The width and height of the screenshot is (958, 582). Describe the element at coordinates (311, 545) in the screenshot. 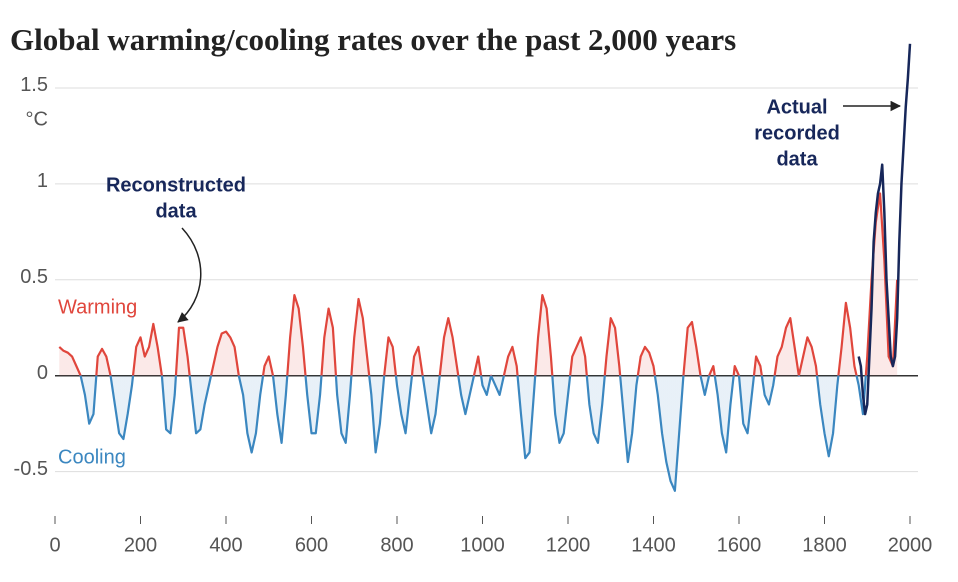

I see `x-tick-label: 600` at that location.